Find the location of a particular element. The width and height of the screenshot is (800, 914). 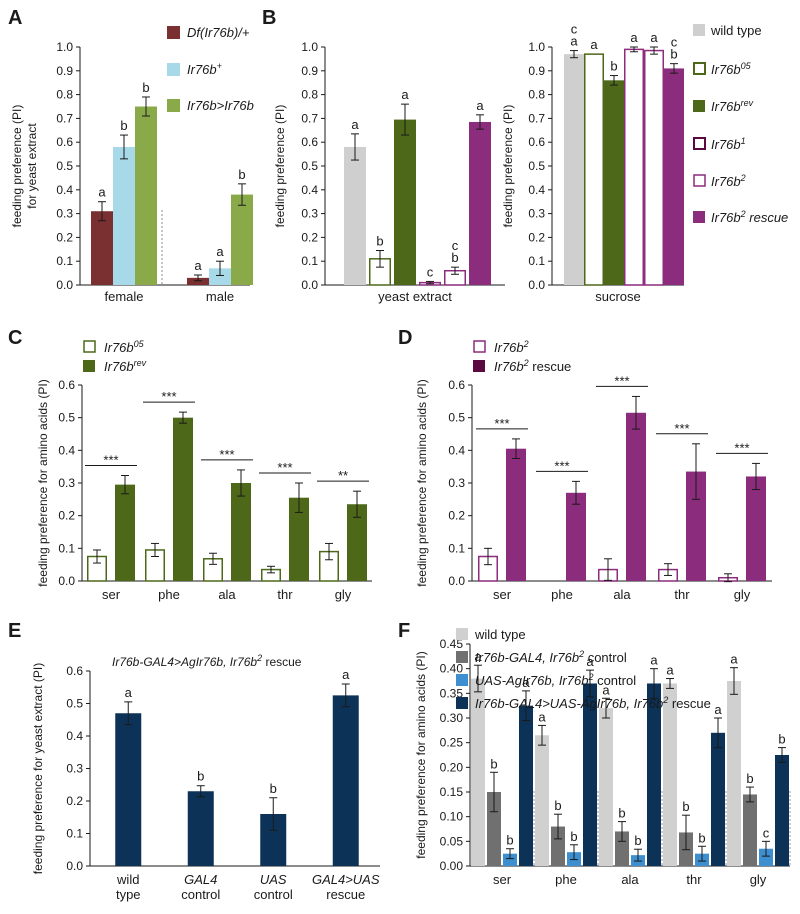

legend-swatch-rescue is located at coordinates (173, 105).